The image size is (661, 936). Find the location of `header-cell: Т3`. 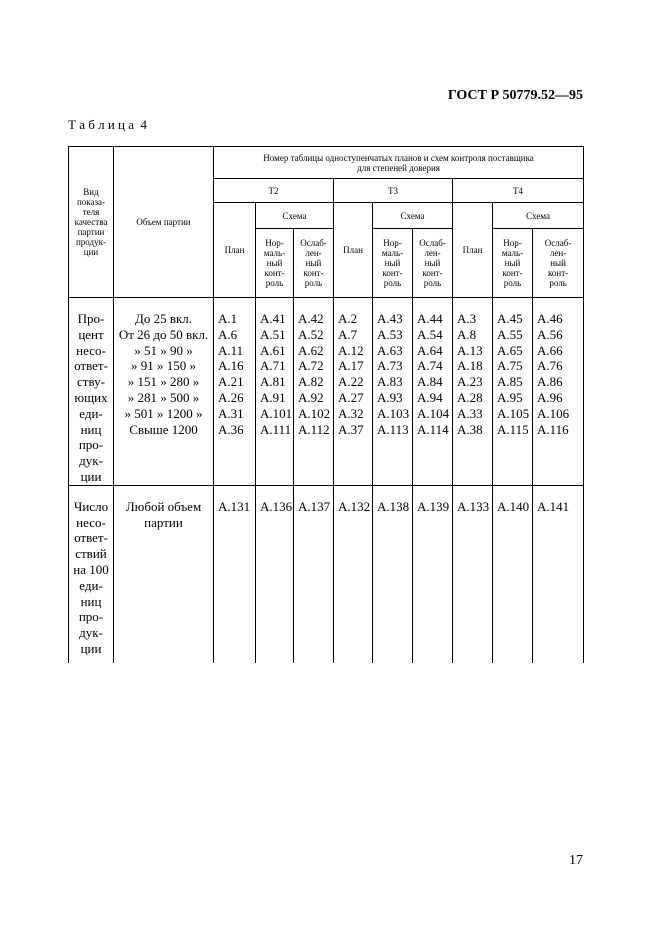

header-cell: Т3 is located at coordinates (393, 190).